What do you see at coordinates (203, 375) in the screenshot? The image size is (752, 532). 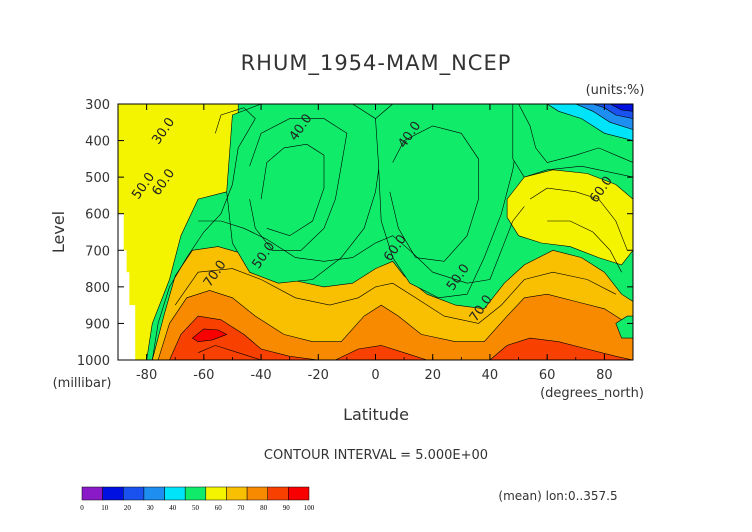 I see `x-tick-label--60: -60` at bounding box center [203, 375].